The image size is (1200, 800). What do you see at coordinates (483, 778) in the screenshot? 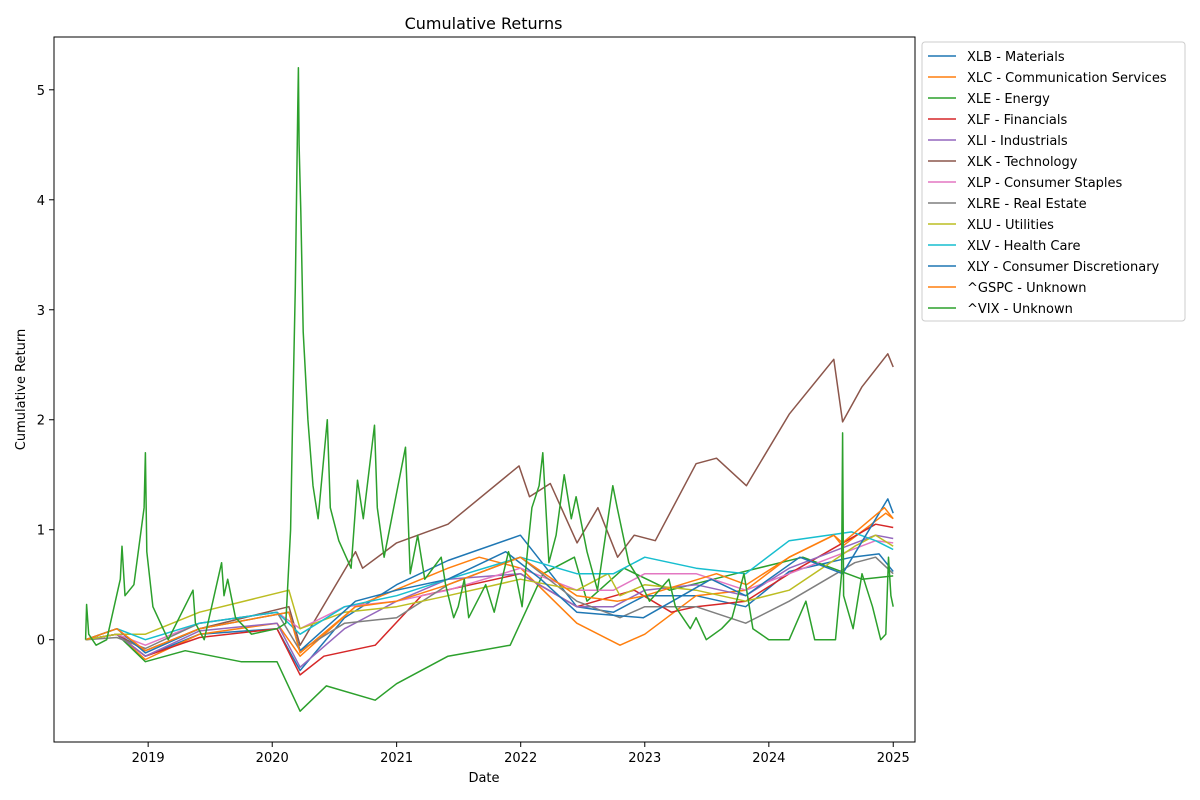
I see `x-axis-label: Date` at bounding box center [483, 778].